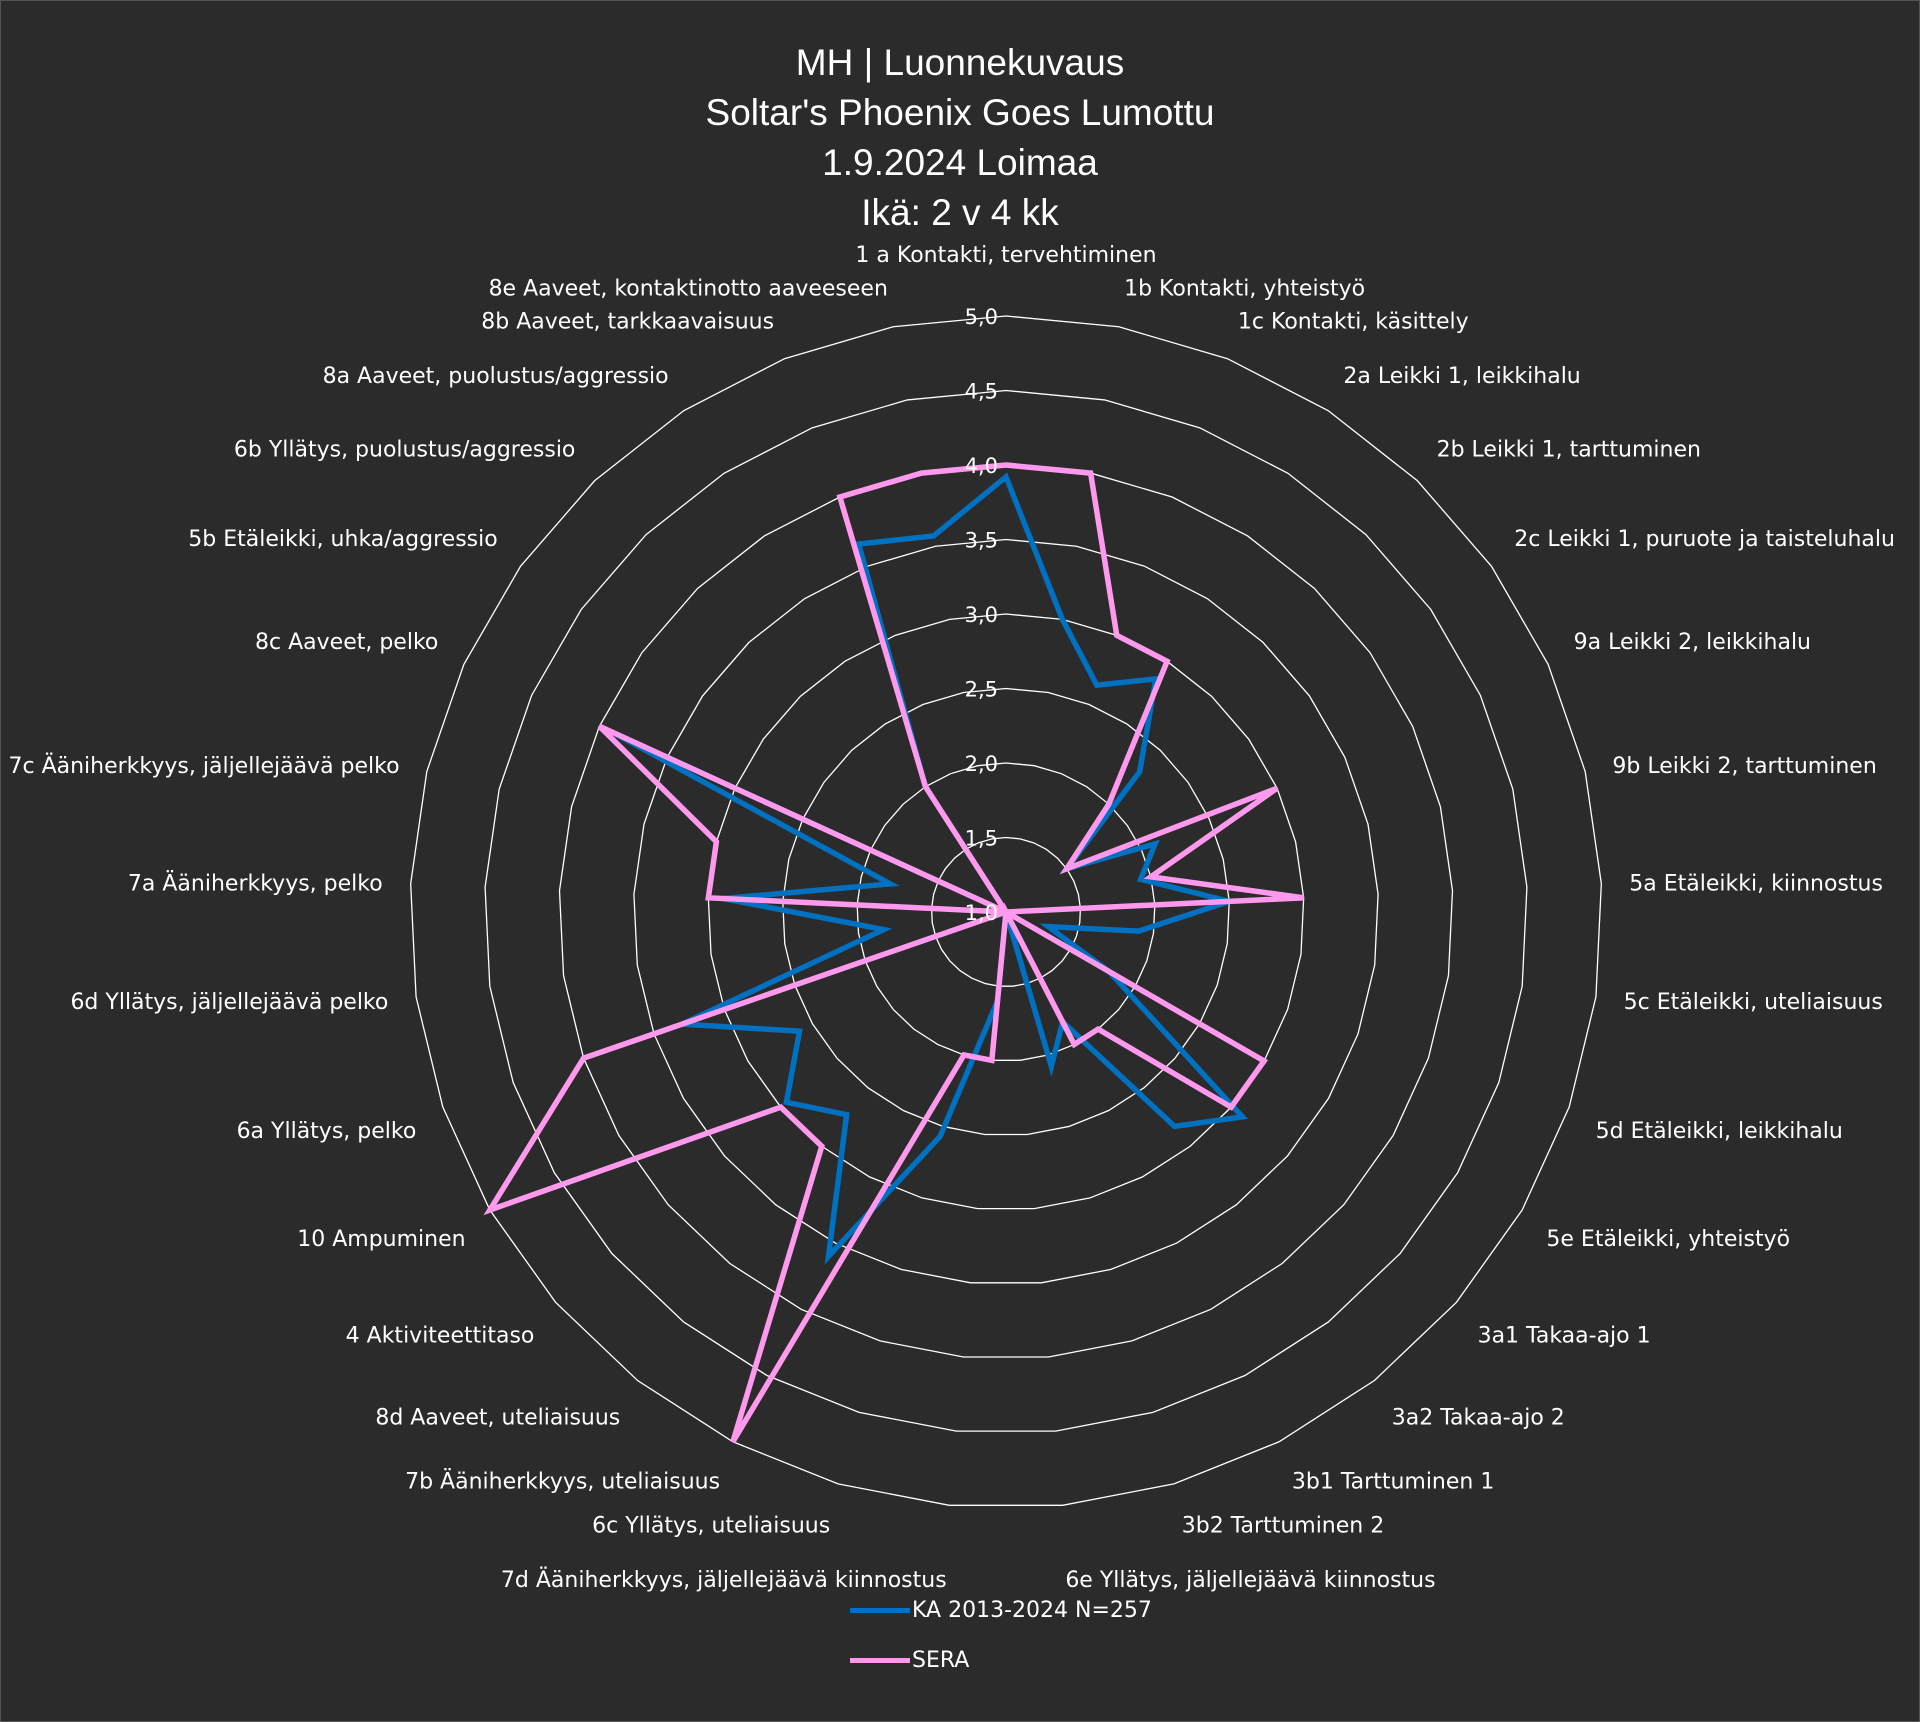  What do you see at coordinates (1668, 1239) in the screenshot?
I see `category-label: 5e Etäleikki, yhteistyö` at bounding box center [1668, 1239].